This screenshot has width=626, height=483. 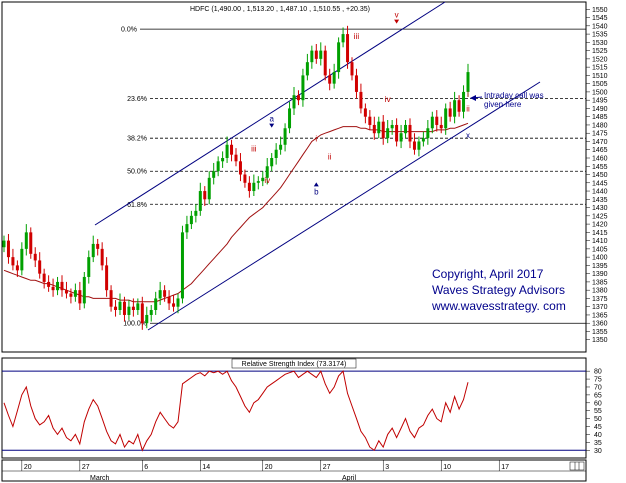 I want to click on x-tick-label: 17, so click(x=505, y=467).